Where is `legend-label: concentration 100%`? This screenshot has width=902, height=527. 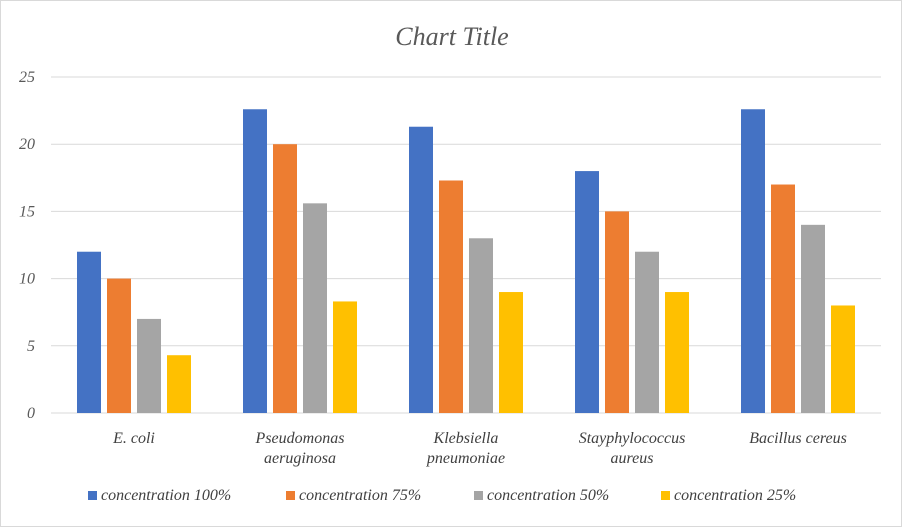 legend-label: concentration 100% is located at coordinates (166, 495).